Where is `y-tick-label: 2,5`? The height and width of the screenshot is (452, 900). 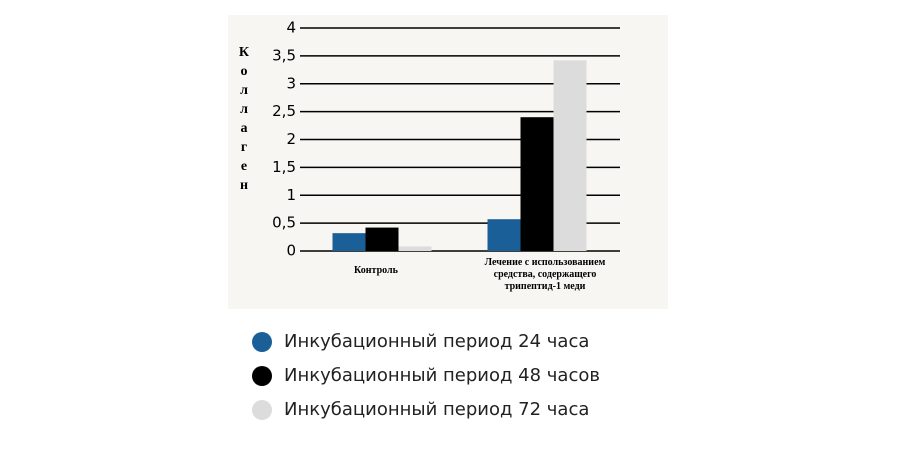
y-tick-label: 2,5 is located at coordinates (284, 111).